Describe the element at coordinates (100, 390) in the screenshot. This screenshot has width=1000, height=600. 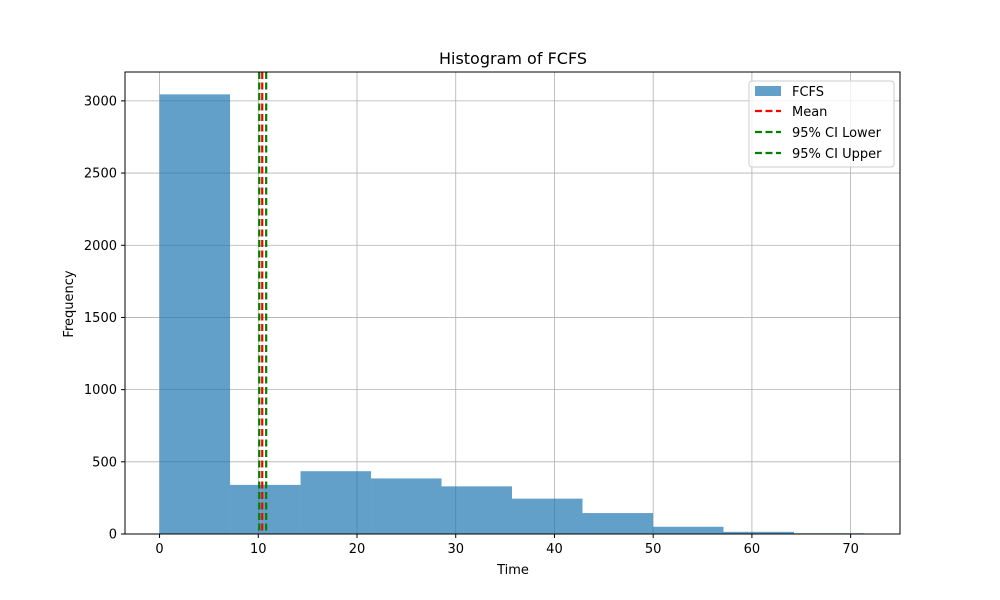
I see `y-tick-label: 1000` at that location.